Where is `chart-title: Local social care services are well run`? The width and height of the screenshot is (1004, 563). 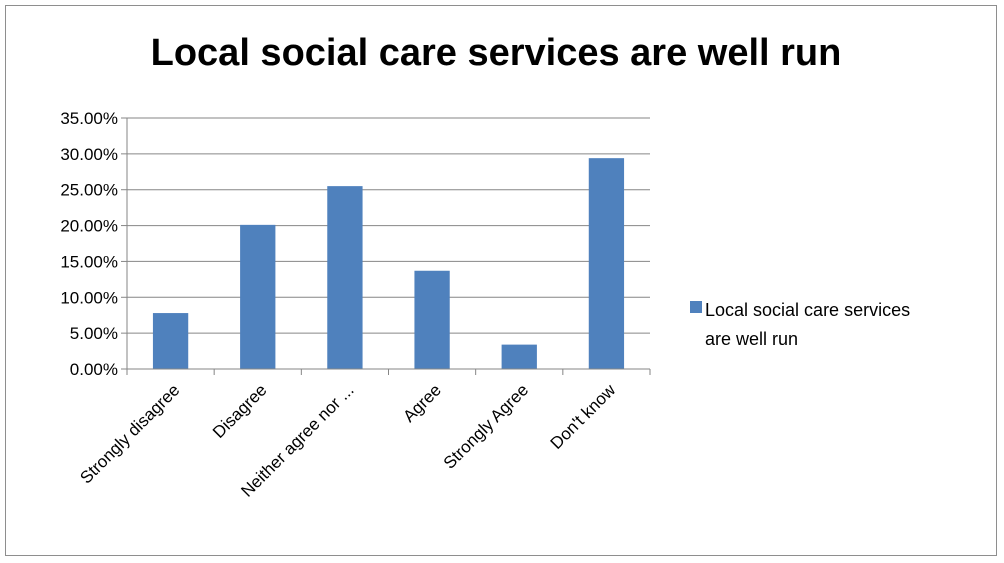 chart-title: Local social care services are well run is located at coordinates (496, 53).